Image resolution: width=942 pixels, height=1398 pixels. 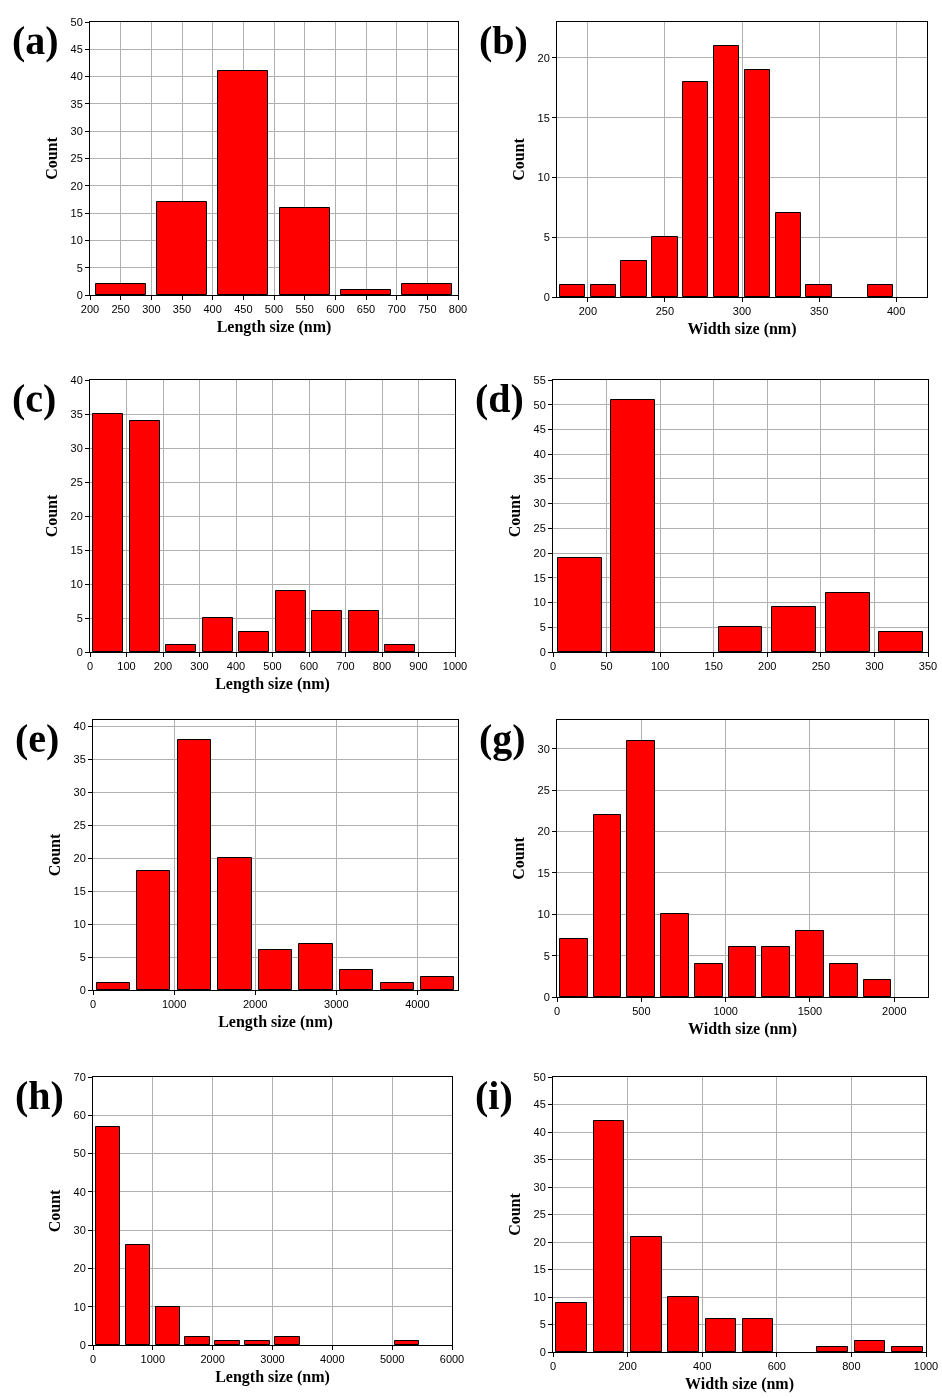 I want to click on y-tick-label: 60, so click(x=79, y=1115).